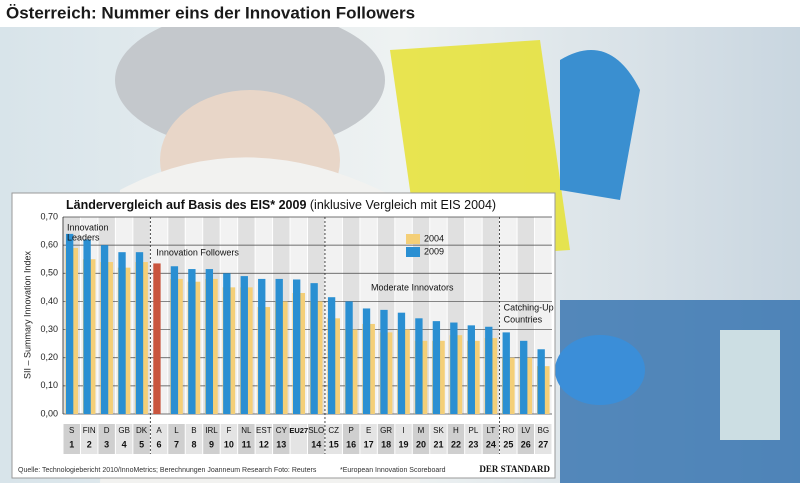 This screenshot has height=483, width=800. What do you see at coordinates (351, 444) in the screenshot?
I see `rank-label: 16` at bounding box center [351, 444].